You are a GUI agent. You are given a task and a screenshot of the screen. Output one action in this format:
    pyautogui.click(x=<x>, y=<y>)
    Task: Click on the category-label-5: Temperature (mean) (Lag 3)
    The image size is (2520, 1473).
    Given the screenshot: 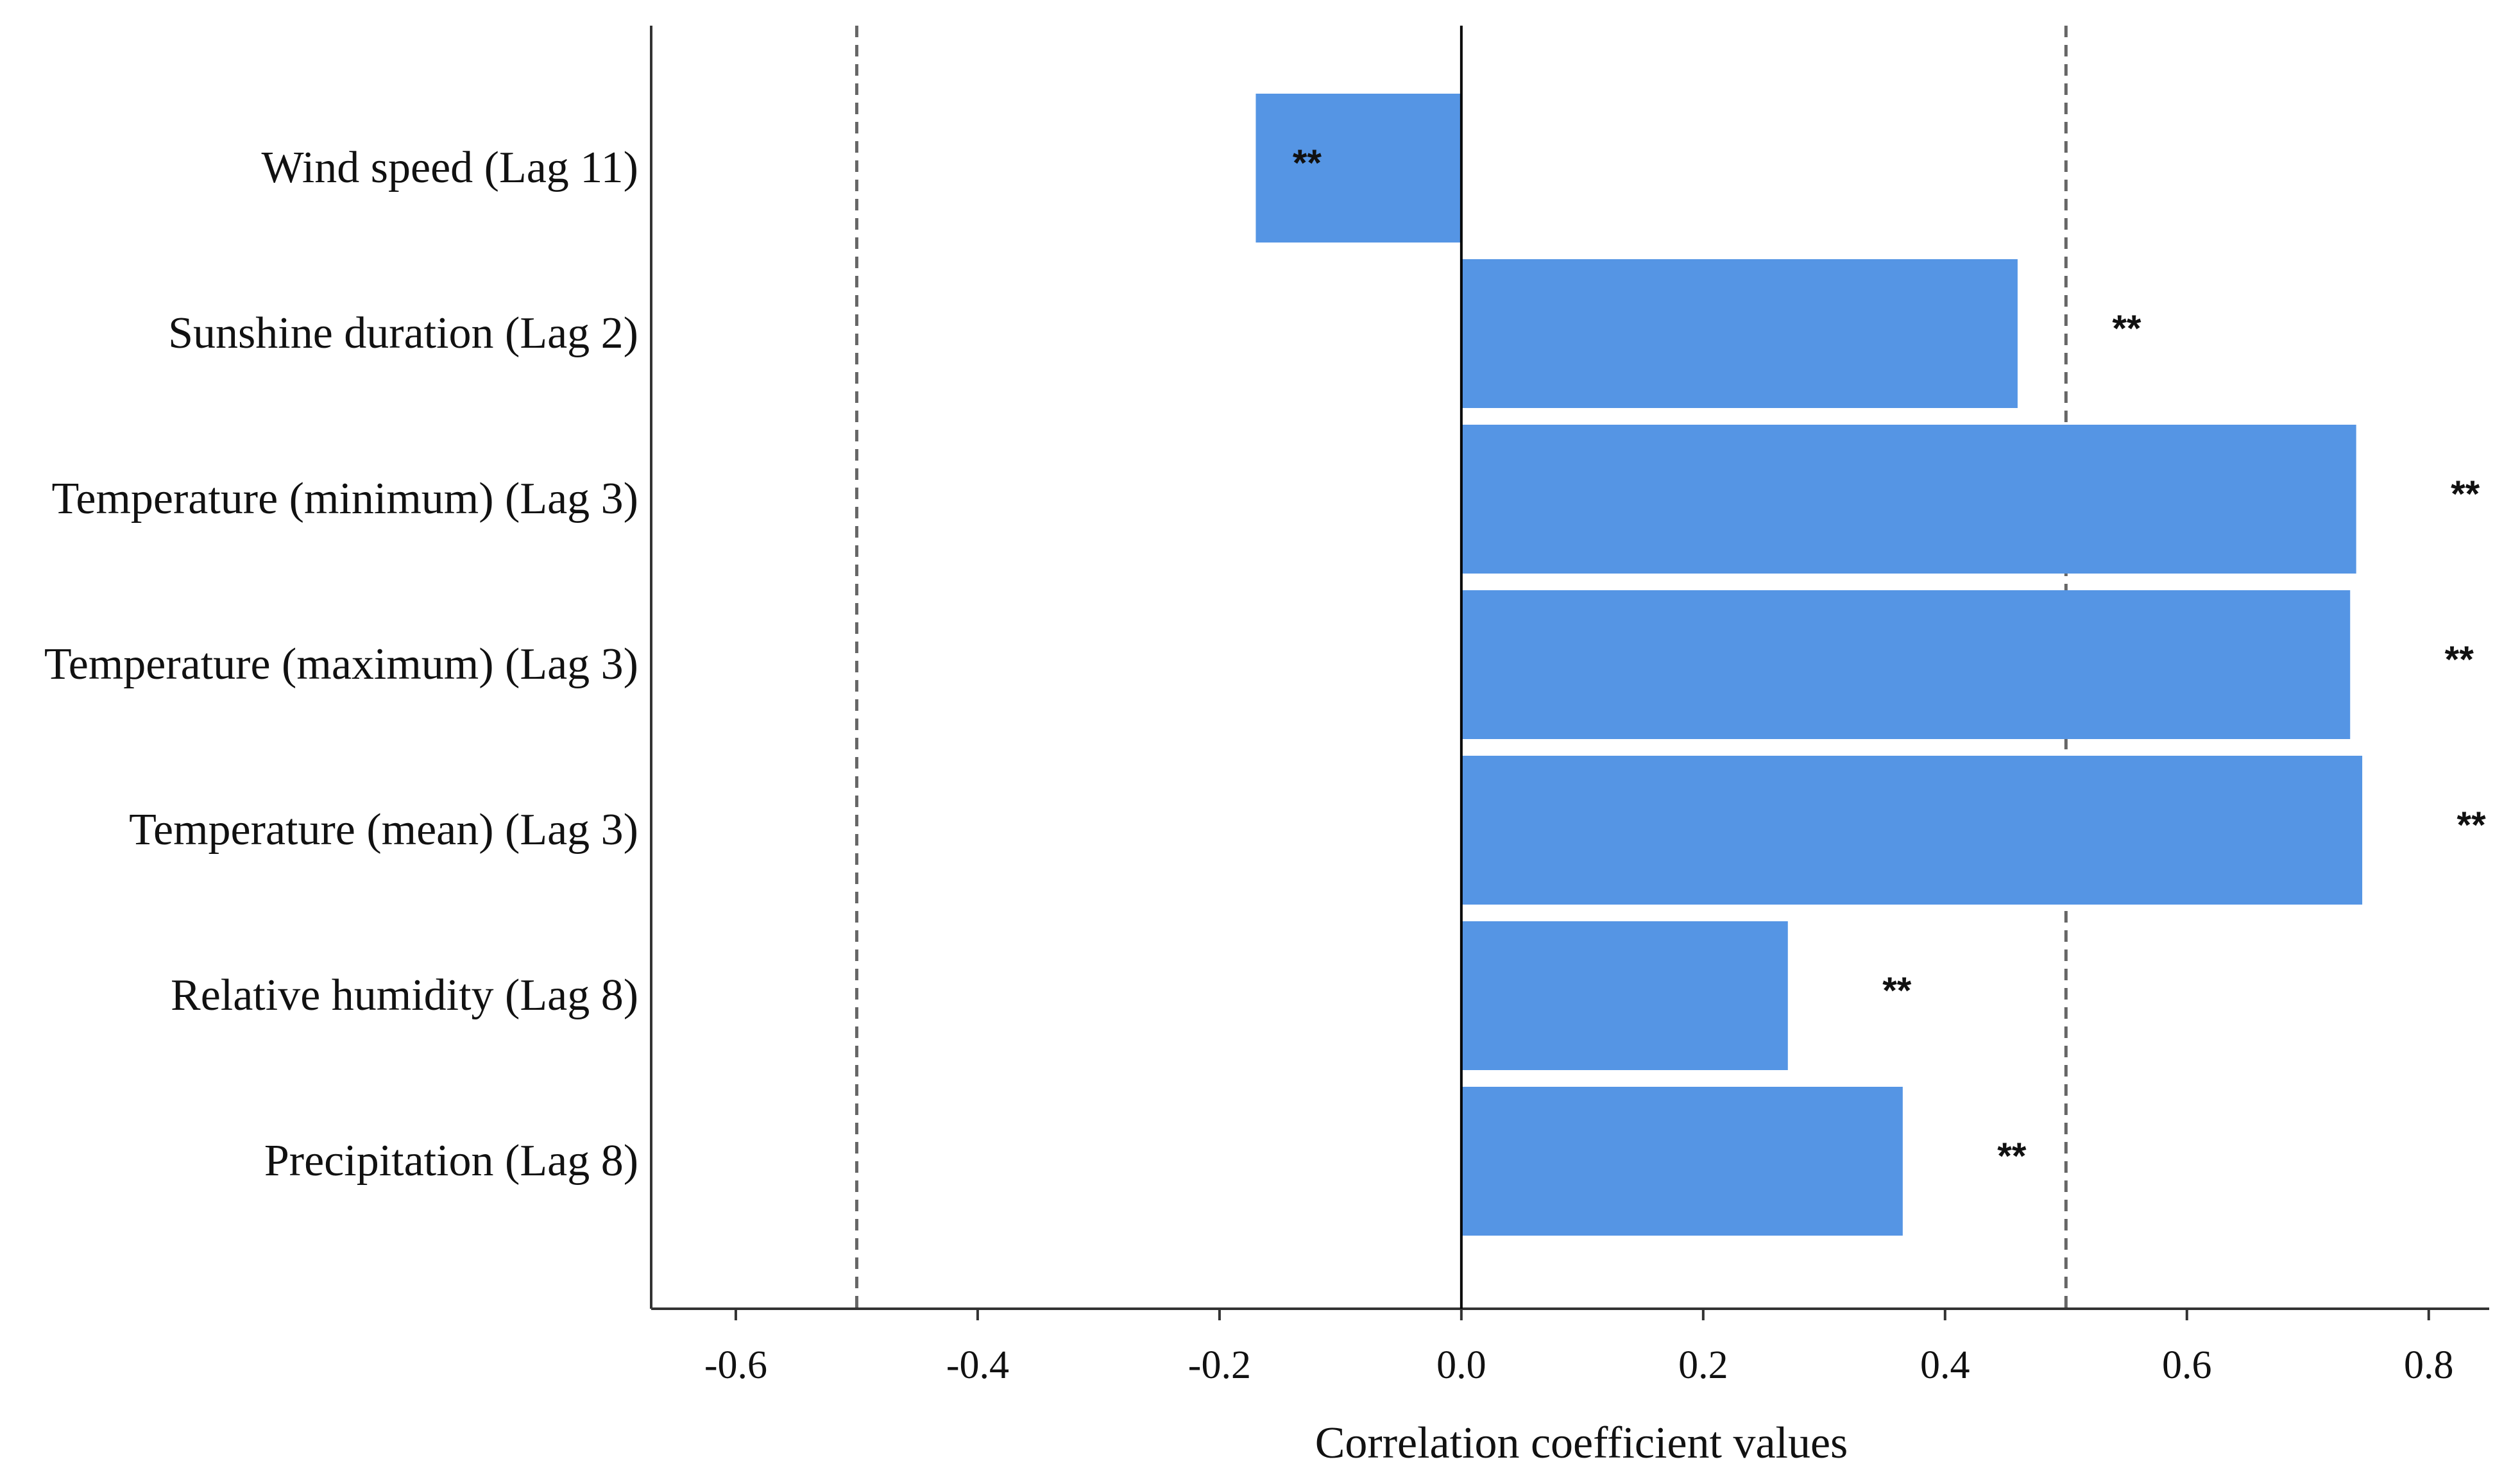 What is the action you would take?
    pyautogui.click(x=383, y=830)
    